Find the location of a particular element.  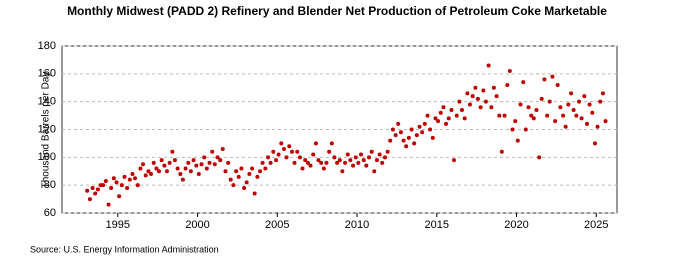

y-tick-label: 80 is located at coordinates (50, 185).